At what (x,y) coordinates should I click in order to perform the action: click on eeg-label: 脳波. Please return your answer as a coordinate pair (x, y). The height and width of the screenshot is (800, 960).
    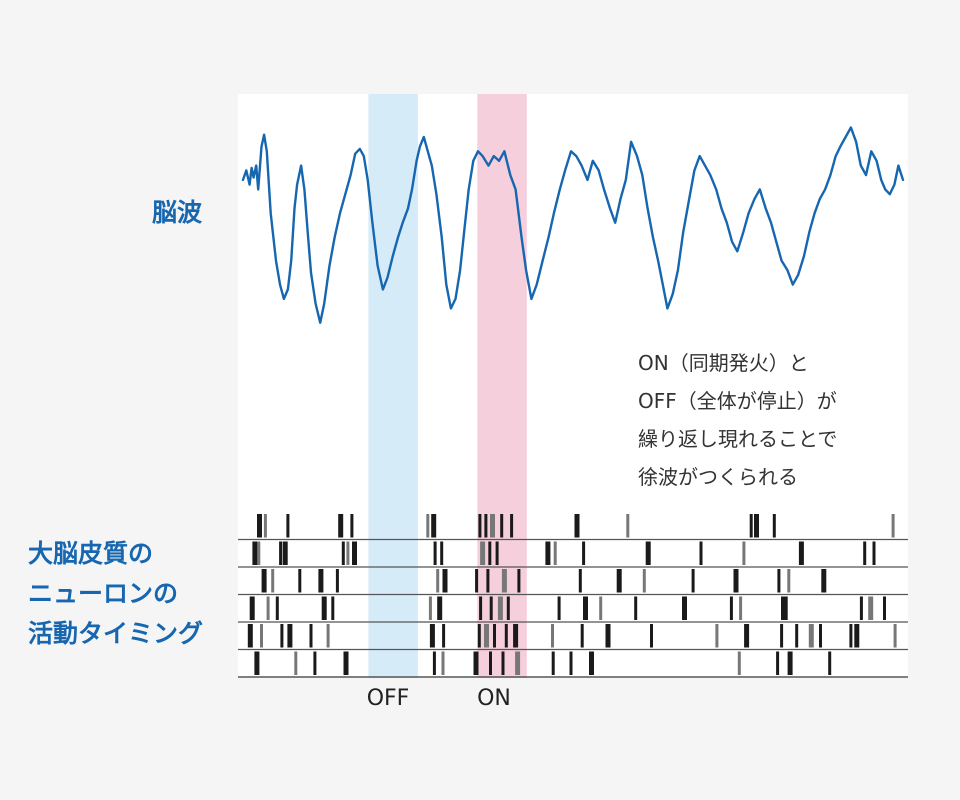
    Looking at the image, I should click on (177, 212).